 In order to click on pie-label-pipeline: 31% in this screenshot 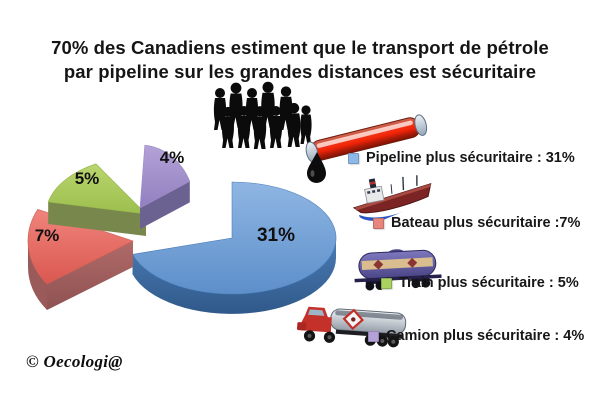, I will do `click(276, 235)`.